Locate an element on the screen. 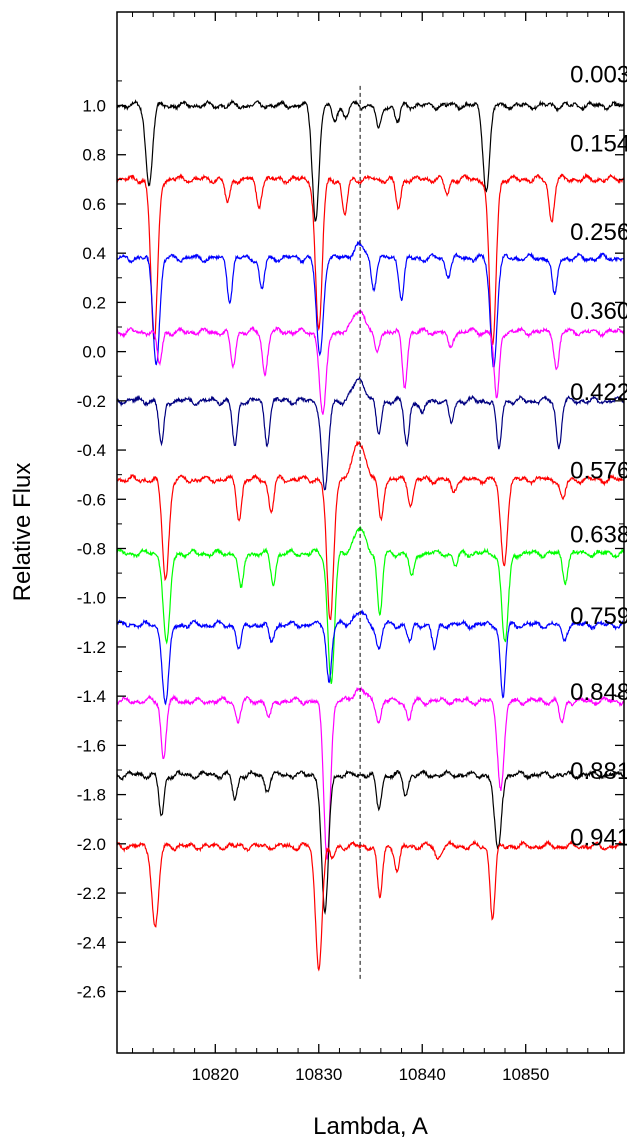 The image size is (627, 1146). y-tick-label: 0.4 is located at coordinates (94, 253).